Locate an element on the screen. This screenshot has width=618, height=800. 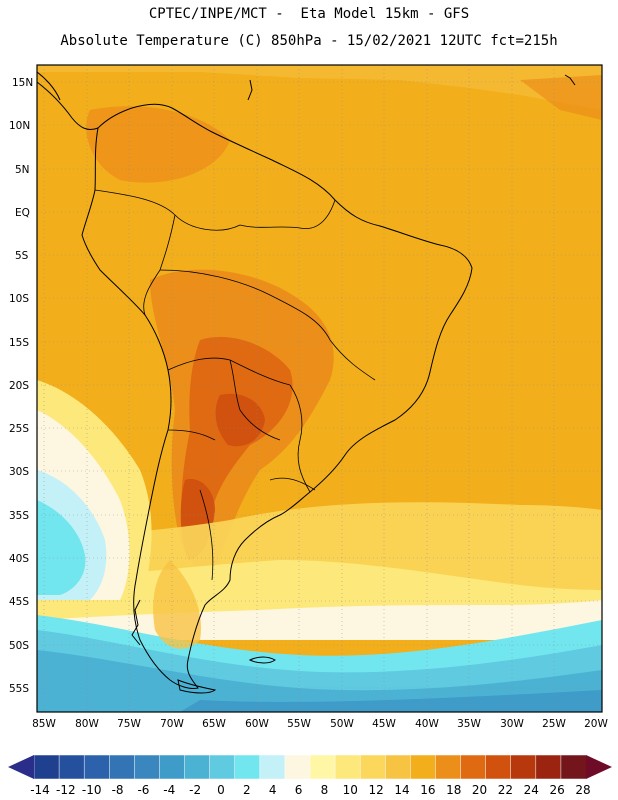
lat-label: 30S is located at coordinates (19, 472).